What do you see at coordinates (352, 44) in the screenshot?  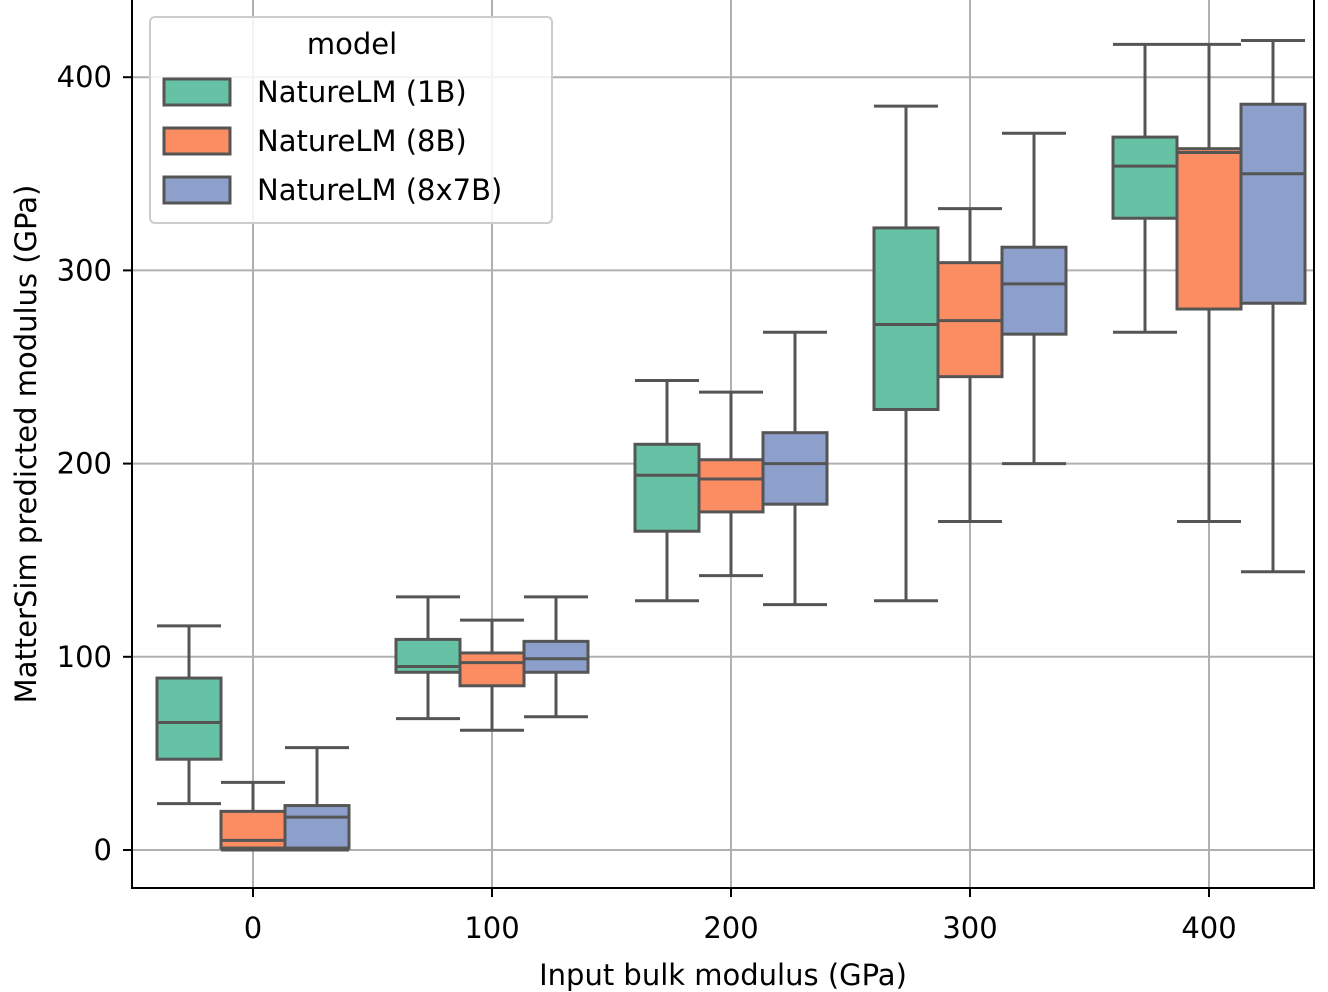 I see `legend-title: model` at bounding box center [352, 44].